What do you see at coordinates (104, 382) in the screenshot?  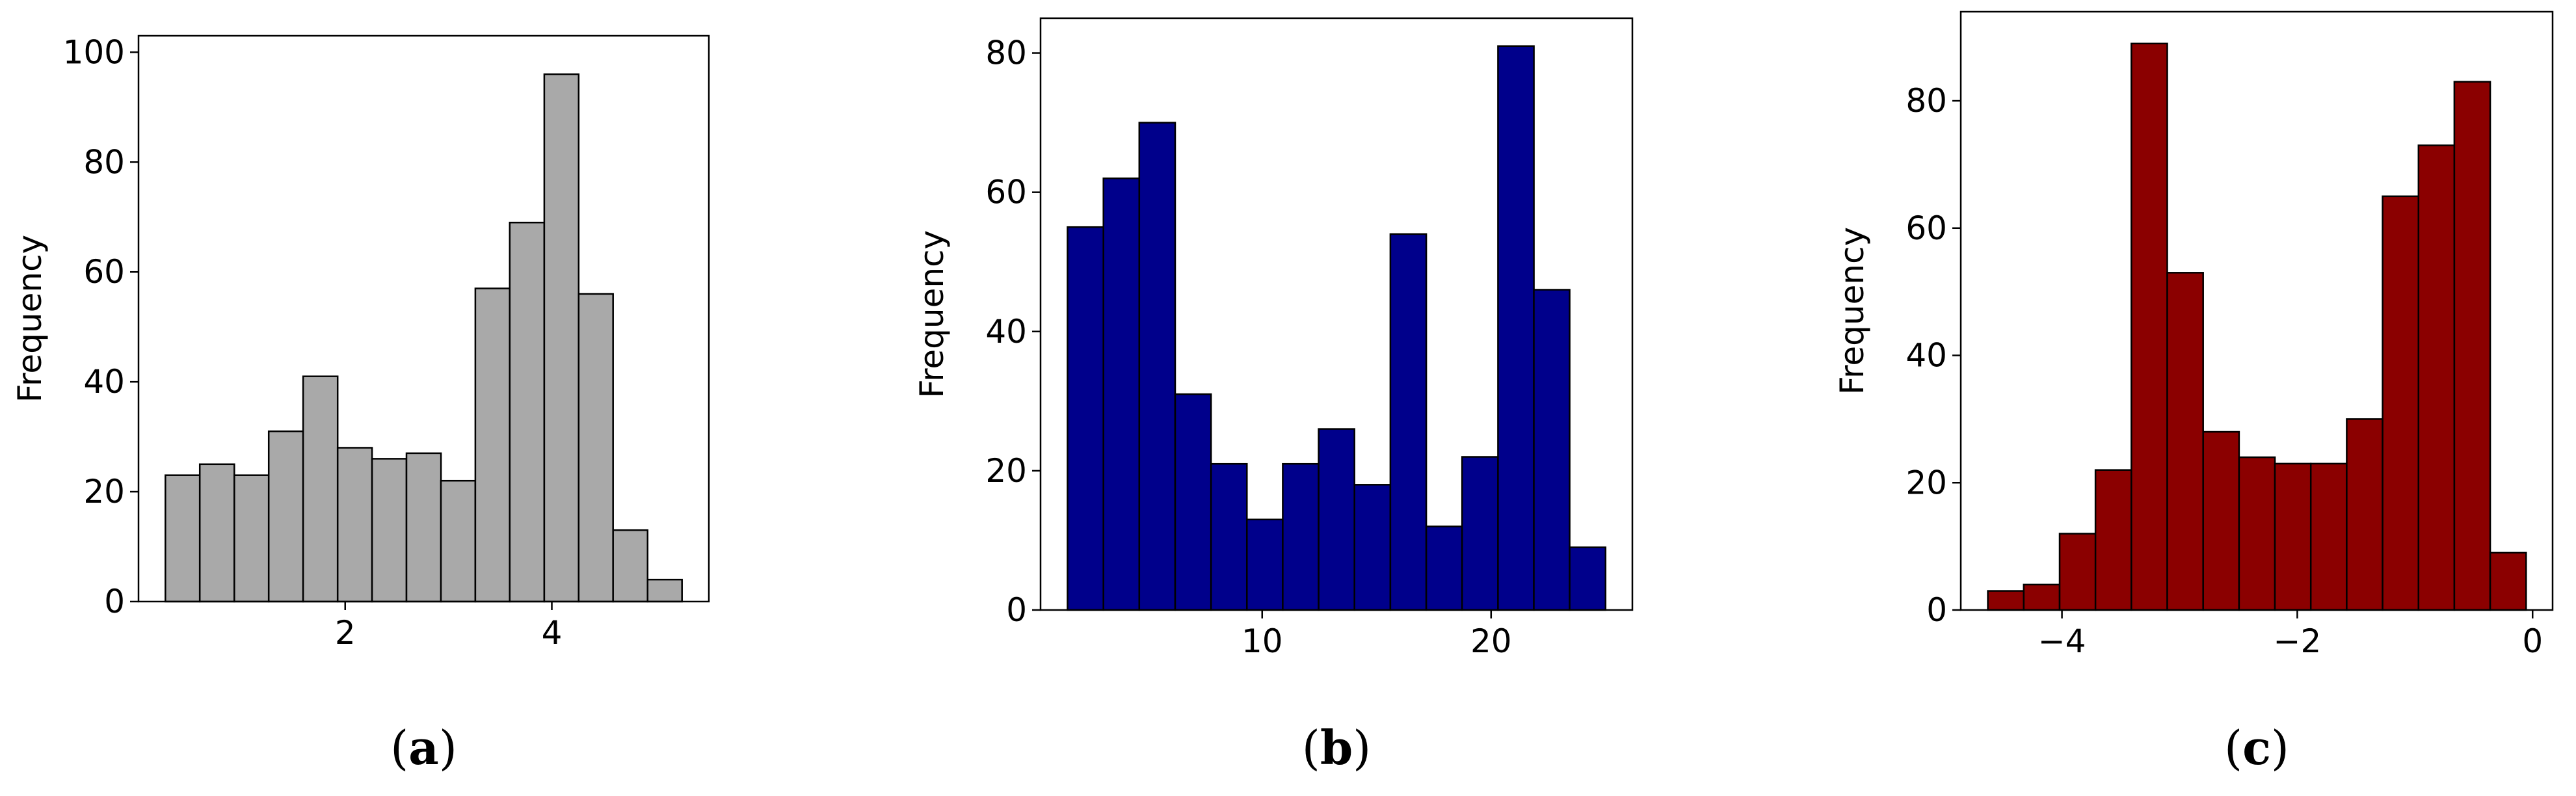 I see `ytick-label-a-40: 40` at bounding box center [104, 382].